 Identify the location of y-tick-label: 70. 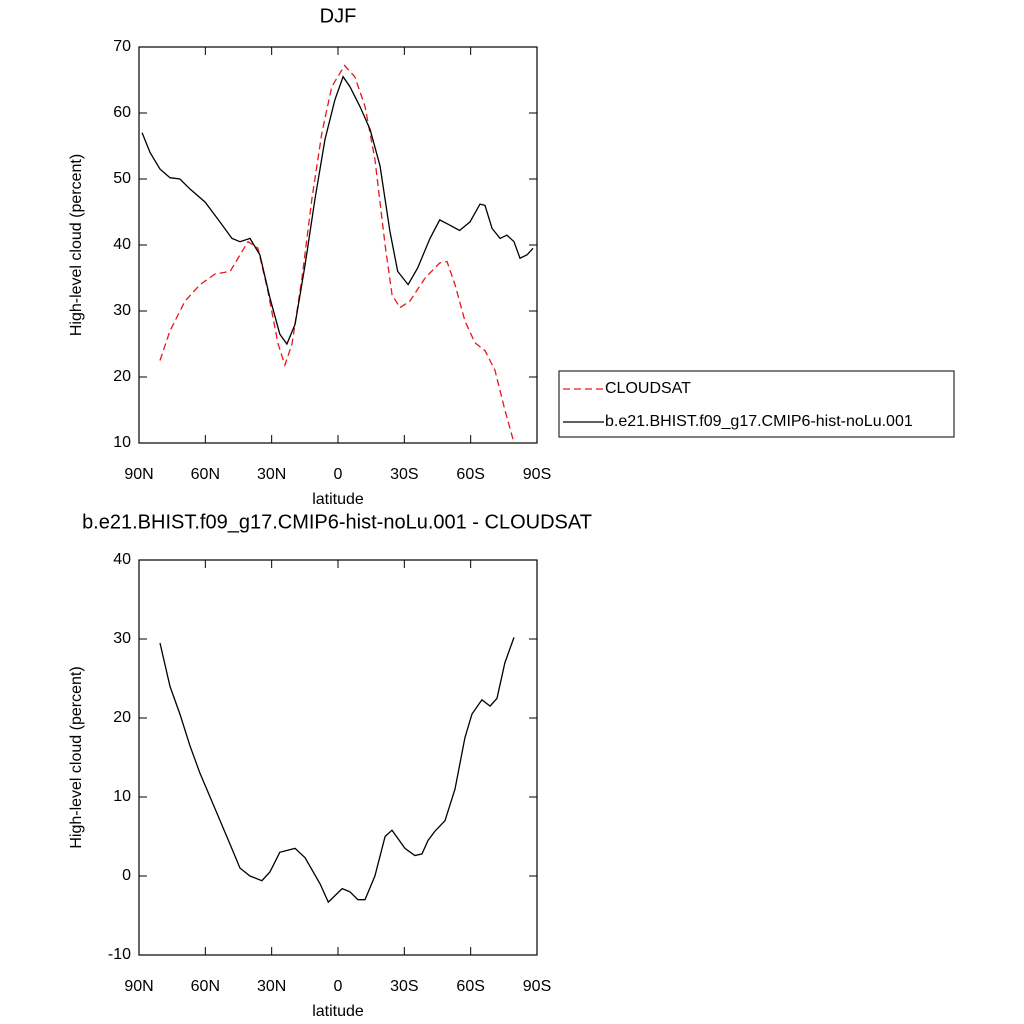
(122, 46).